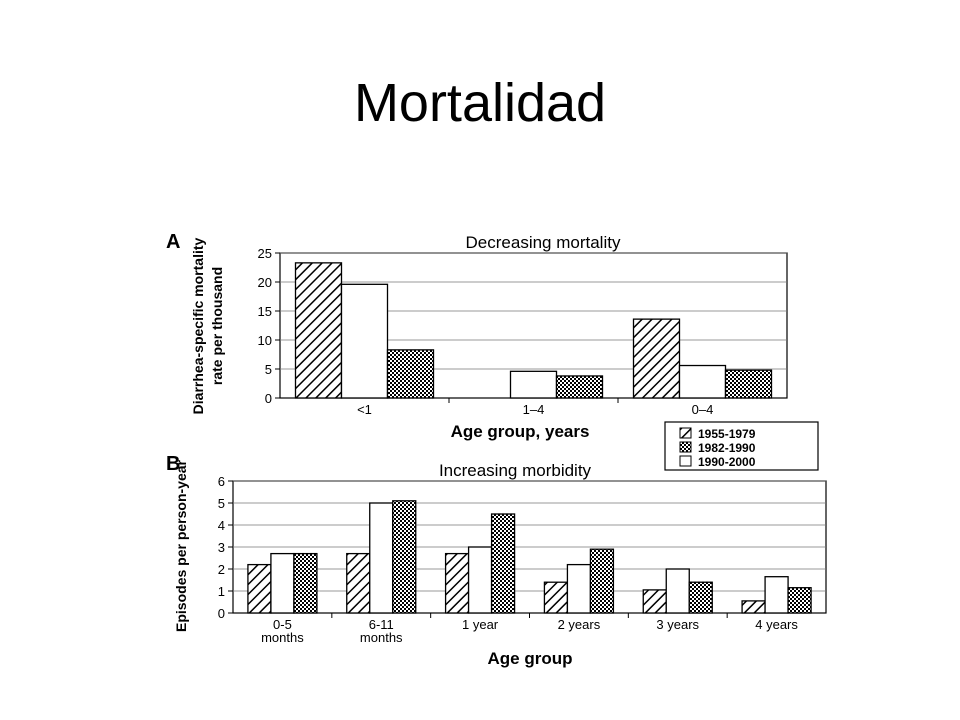  What do you see at coordinates (217, 326) in the screenshot?
I see `panel-a-ylabel-line2: rate per thousand` at bounding box center [217, 326].